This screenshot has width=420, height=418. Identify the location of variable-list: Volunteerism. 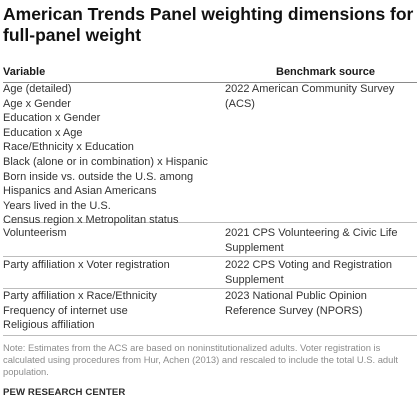
(113, 233).